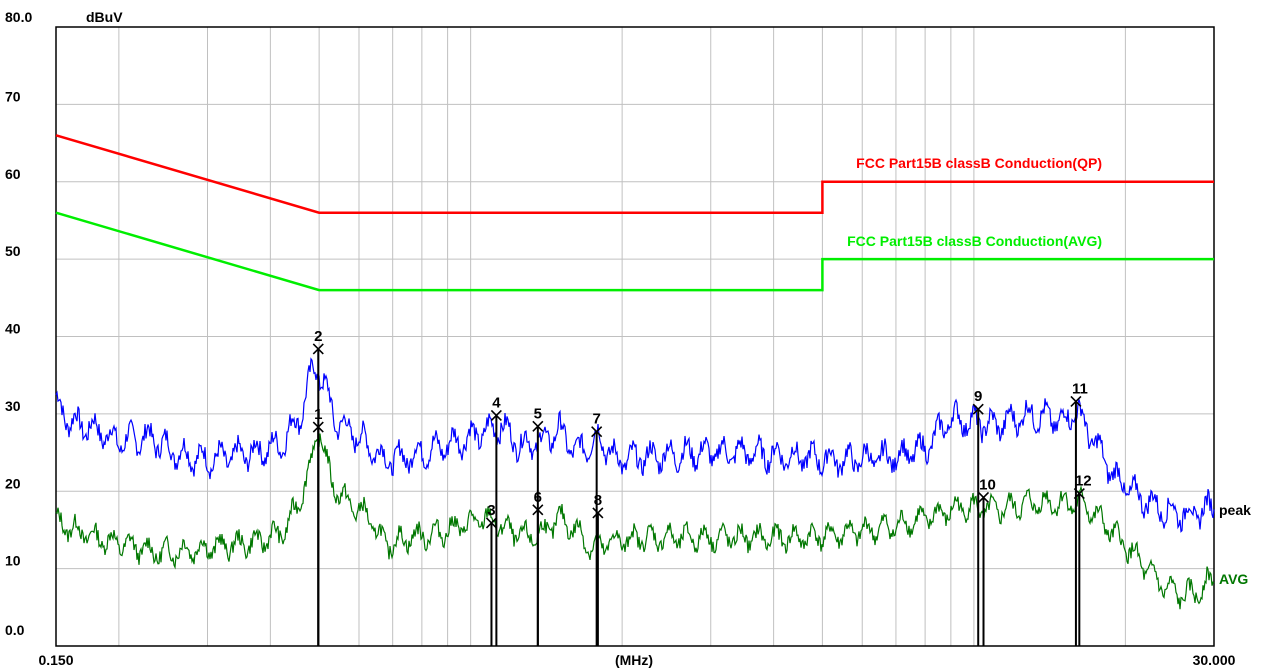 This screenshot has width=1271, height=672. What do you see at coordinates (1235, 510) in the screenshot?
I see `series-label: peak` at bounding box center [1235, 510].